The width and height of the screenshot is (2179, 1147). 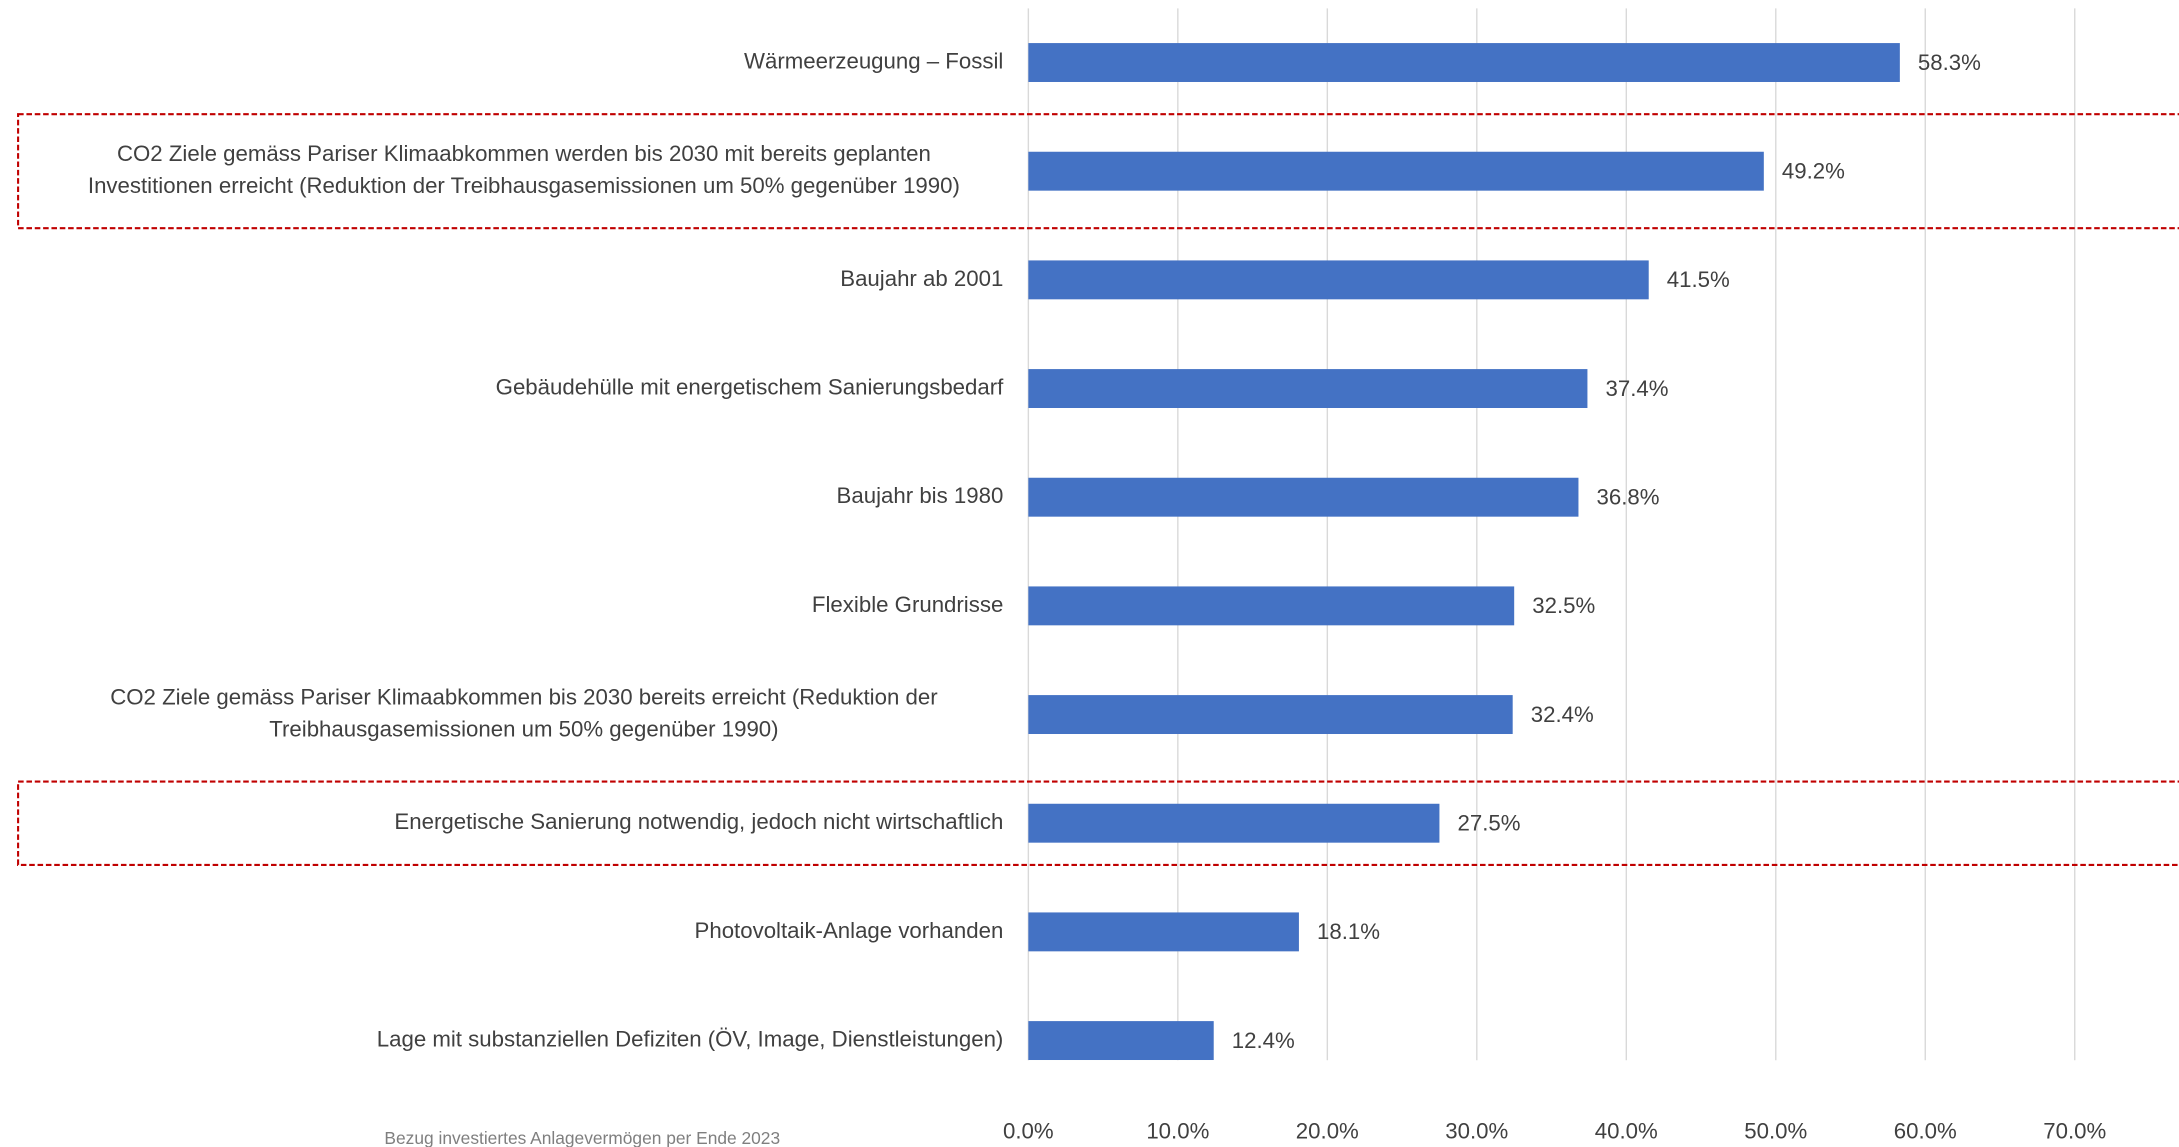 I want to click on y-tick-label-line: Baujahr bis 1980, so click(x=920, y=495).